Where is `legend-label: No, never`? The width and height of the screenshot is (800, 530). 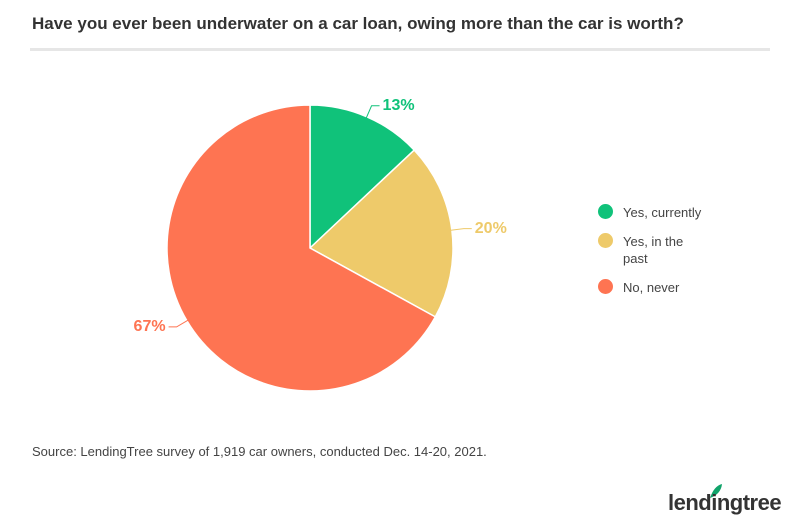
legend-label: No, never is located at coordinates (651, 287).